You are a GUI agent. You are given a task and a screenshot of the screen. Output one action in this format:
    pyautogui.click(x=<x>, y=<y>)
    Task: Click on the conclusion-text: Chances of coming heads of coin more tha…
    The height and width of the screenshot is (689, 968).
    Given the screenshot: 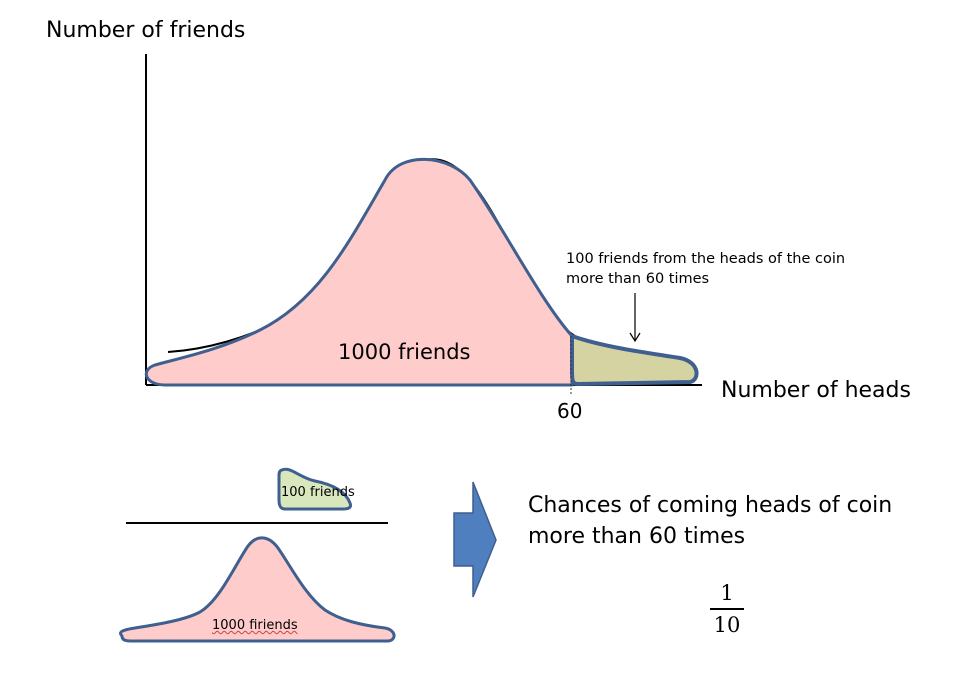 What is the action you would take?
    pyautogui.click(x=710, y=521)
    